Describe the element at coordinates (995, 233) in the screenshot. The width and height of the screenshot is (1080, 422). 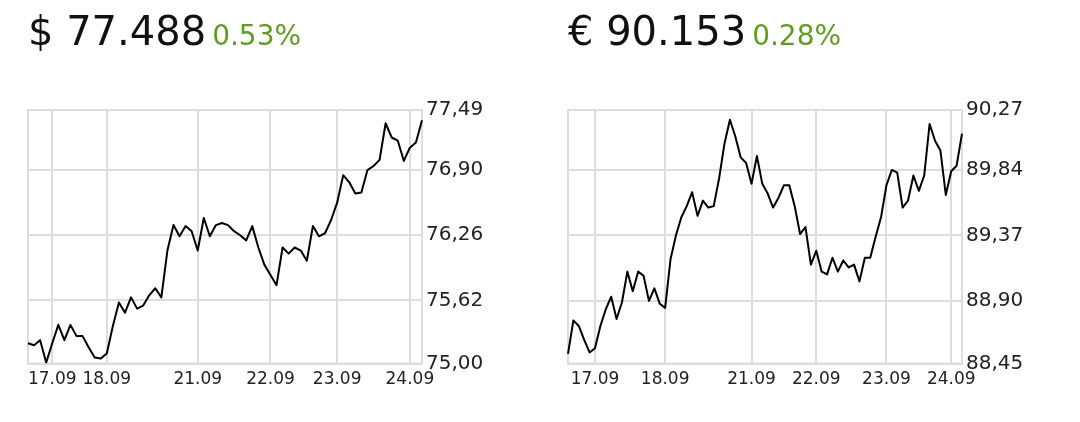
I see `y-tick-label: 89,37` at that location.